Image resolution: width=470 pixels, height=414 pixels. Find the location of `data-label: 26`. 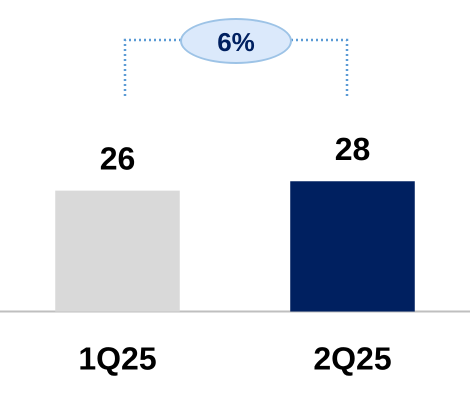

data-label: 26 is located at coordinates (118, 158).